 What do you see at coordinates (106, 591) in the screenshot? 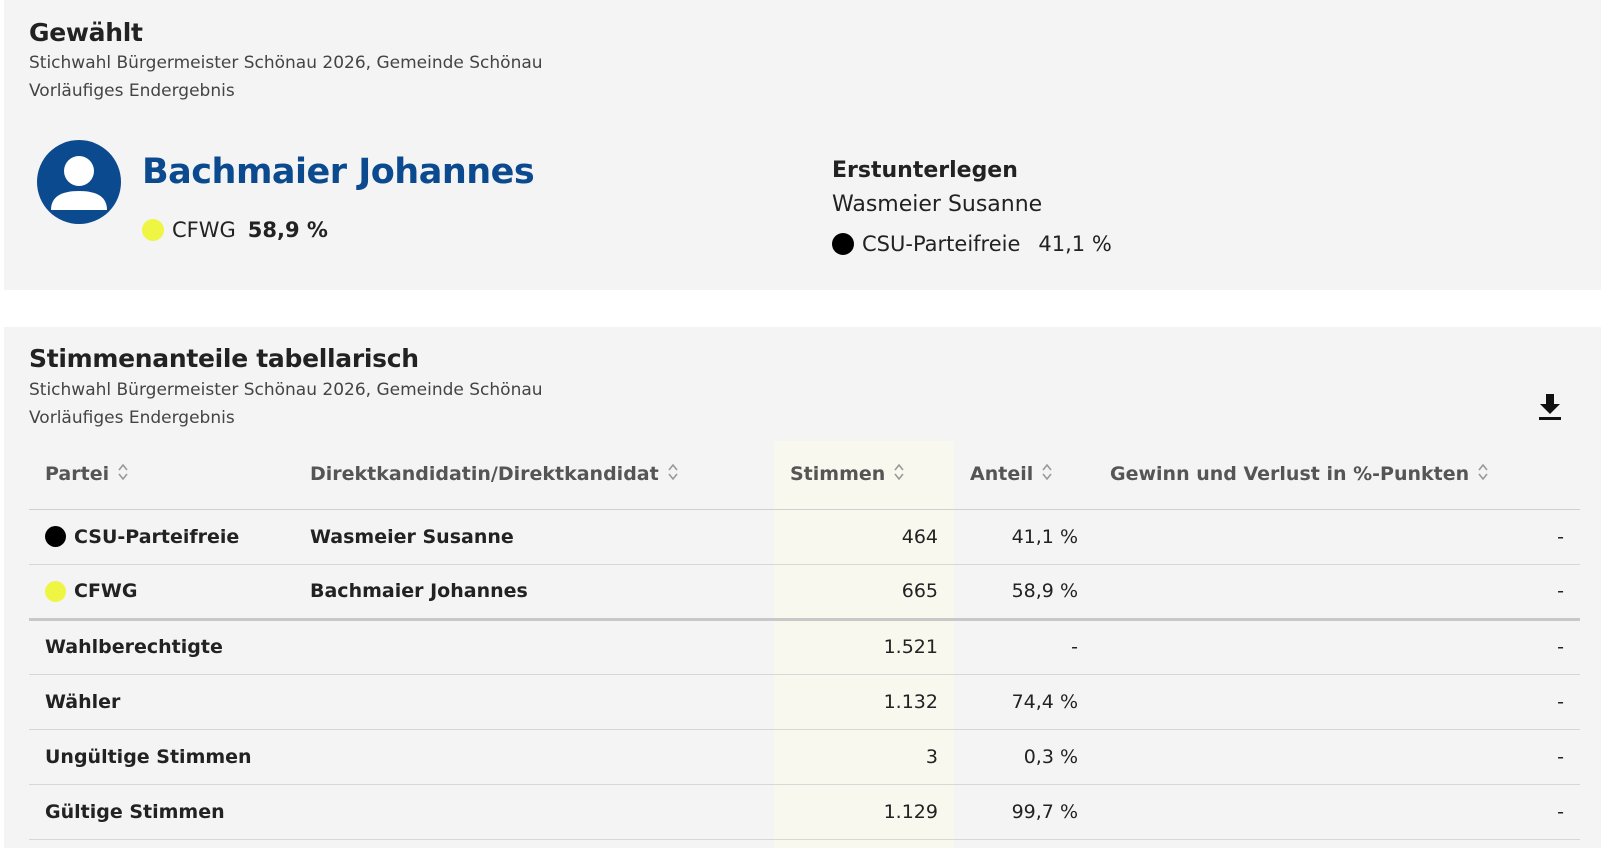
I see `party-name: CFWG` at bounding box center [106, 591].